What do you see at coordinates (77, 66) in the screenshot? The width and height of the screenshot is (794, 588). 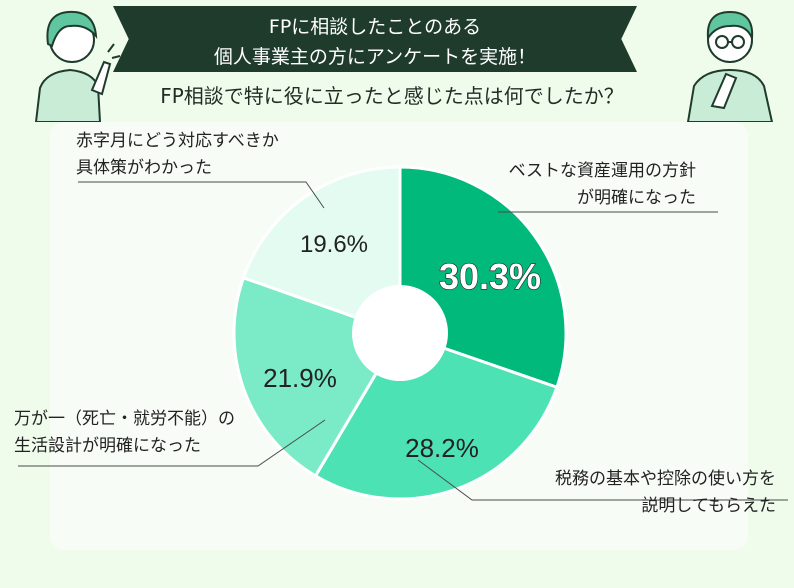 I see `woman-pointing-illustration` at bounding box center [77, 66].